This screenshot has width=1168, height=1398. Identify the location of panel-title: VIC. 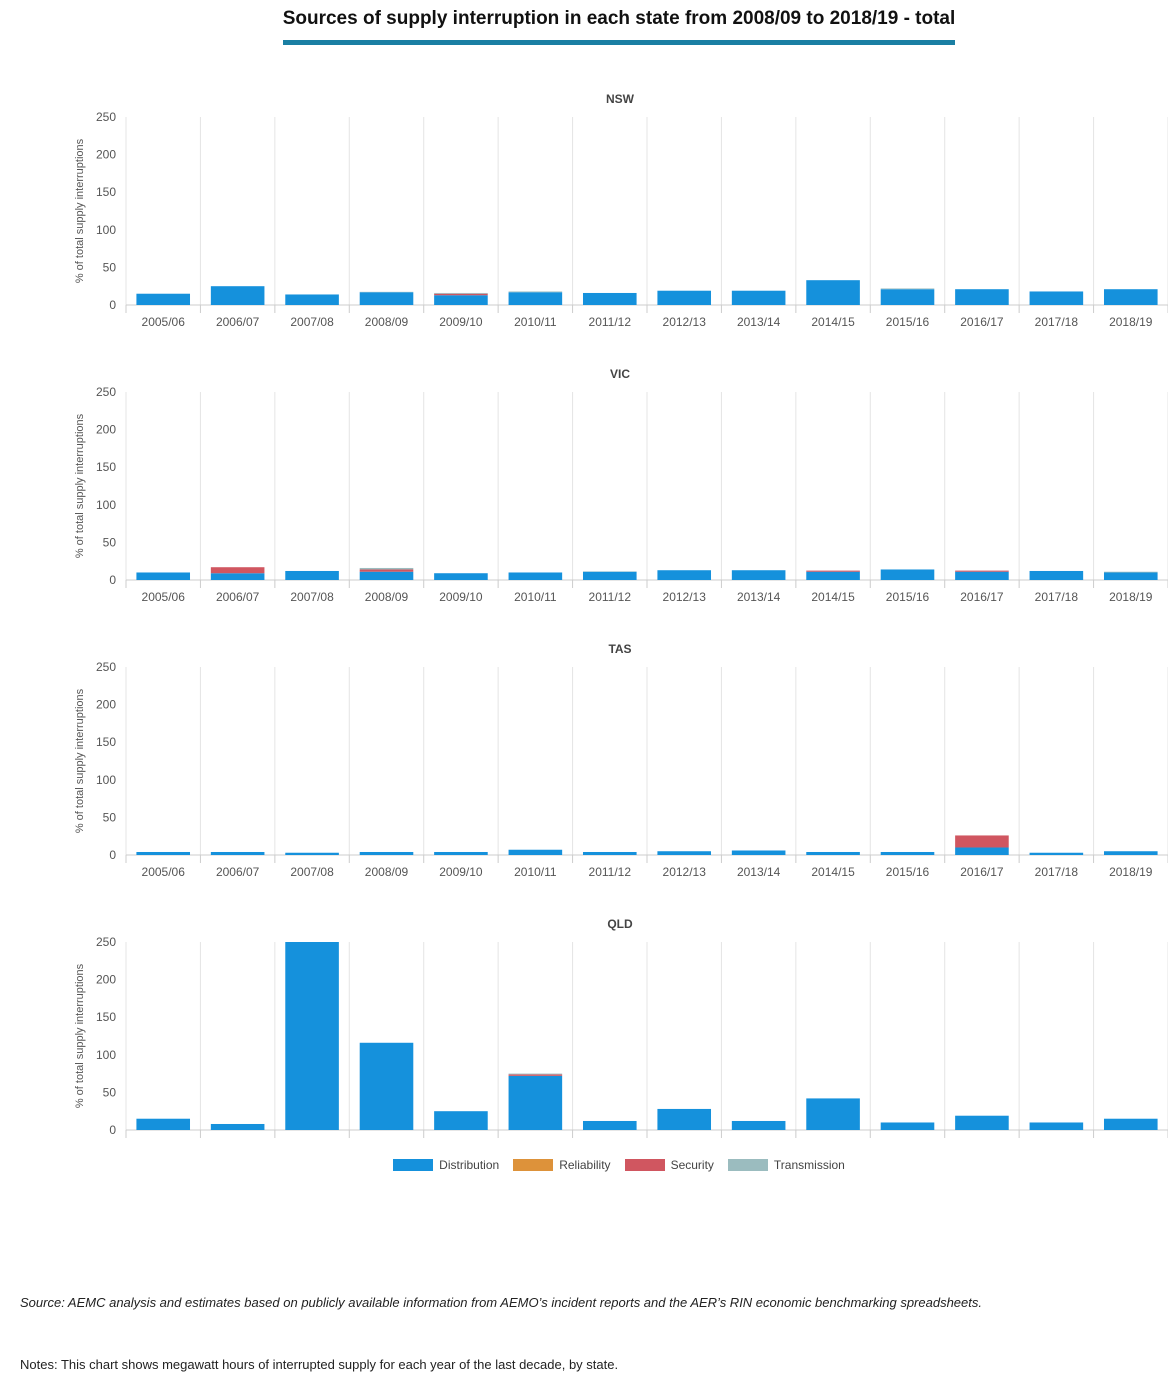
(620, 374).